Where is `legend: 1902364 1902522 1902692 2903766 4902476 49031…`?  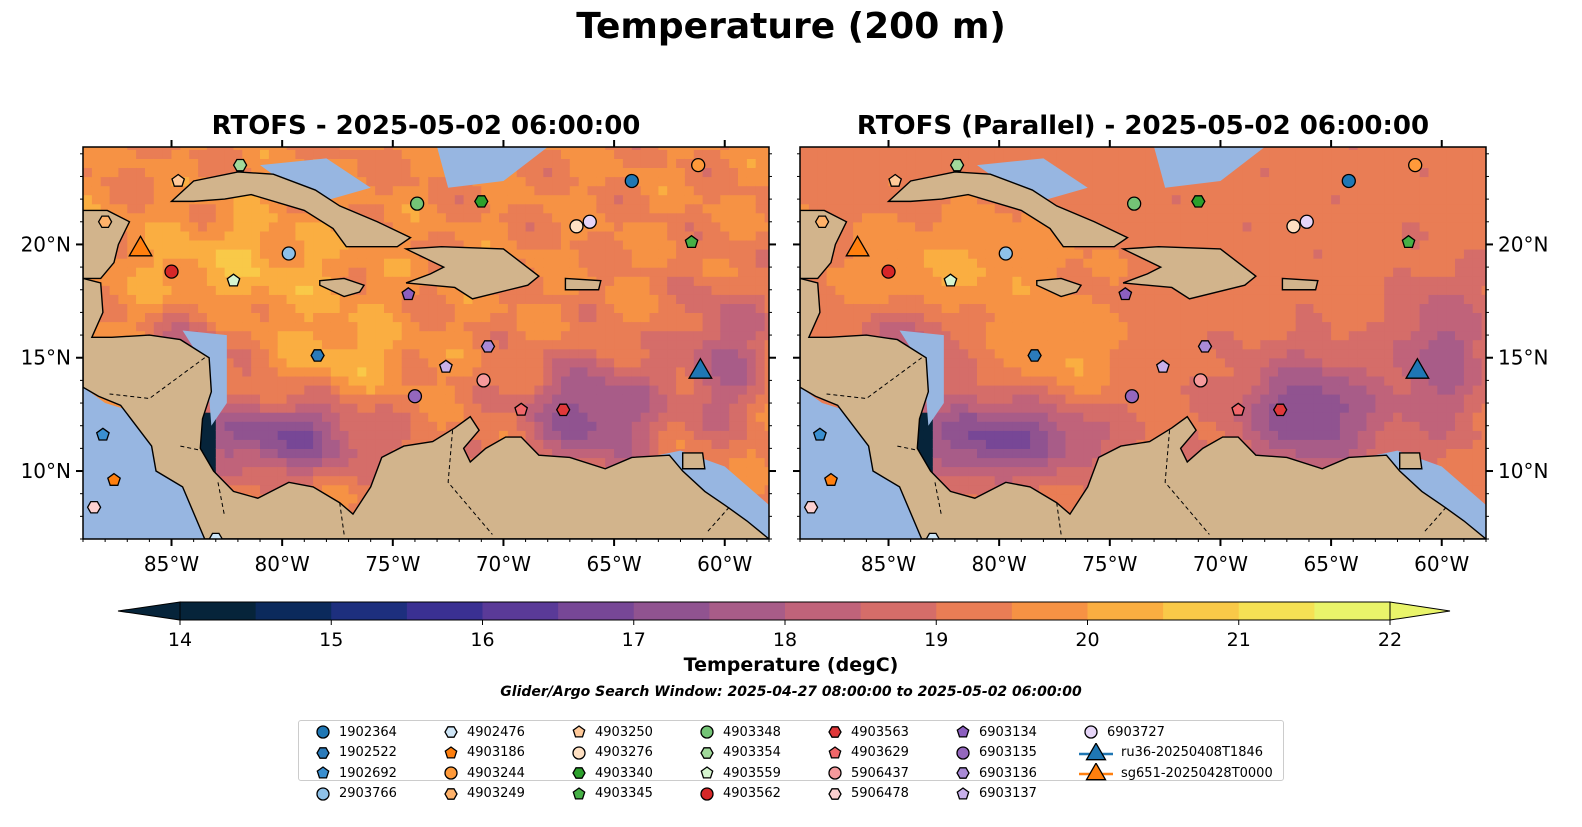 legend: 1902364 1902522 1902692 2903766 4902476 49031… is located at coordinates (791, 760).